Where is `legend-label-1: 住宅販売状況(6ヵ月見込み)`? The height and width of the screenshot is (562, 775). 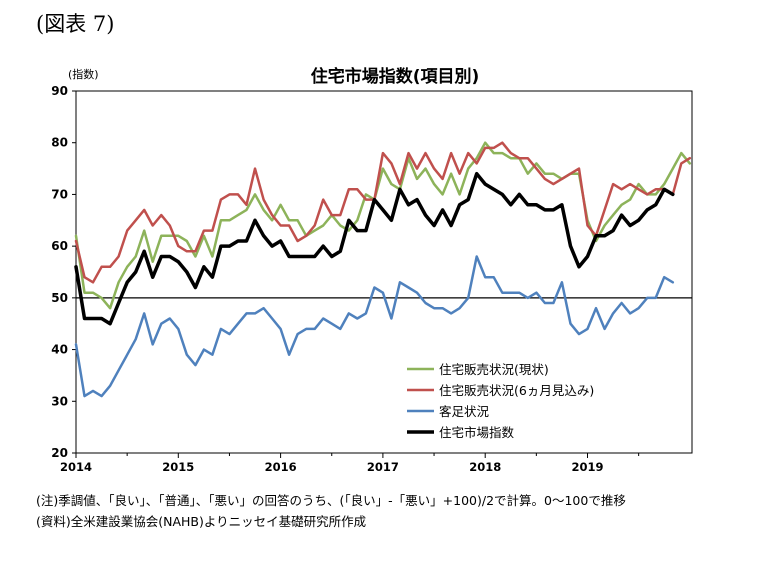
legend-label-1: 住宅販売状況(6ヵ月見込み) is located at coordinates (516, 390).